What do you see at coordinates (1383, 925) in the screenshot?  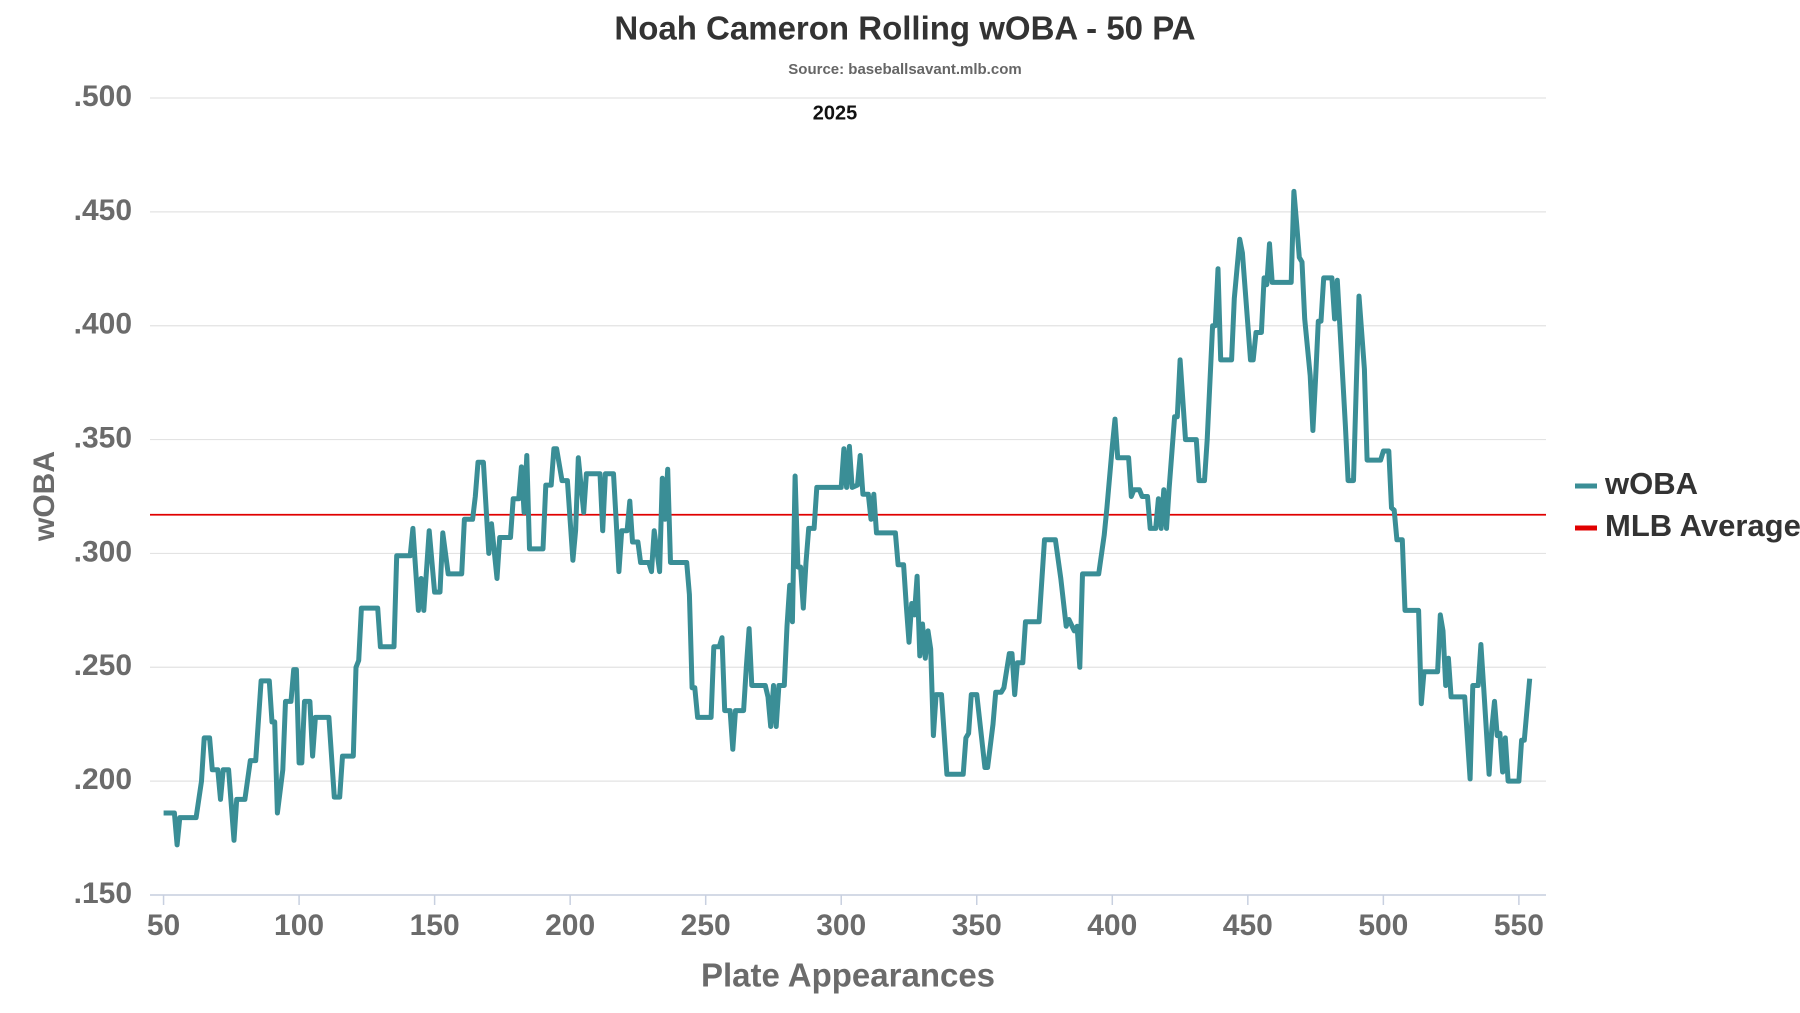 I see `x-tick-label: 500` at bounding box center [1383, 925].